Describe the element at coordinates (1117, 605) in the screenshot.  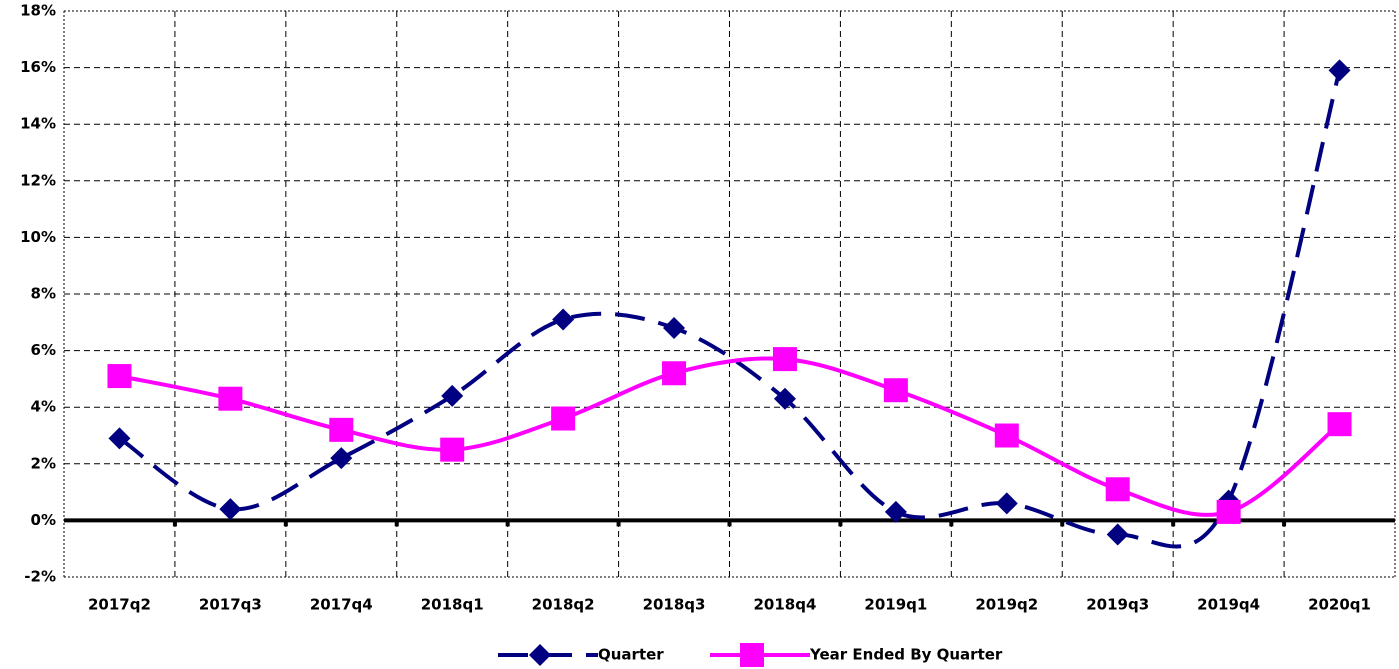
I see `x-tick-label: 2019q3` at that location.